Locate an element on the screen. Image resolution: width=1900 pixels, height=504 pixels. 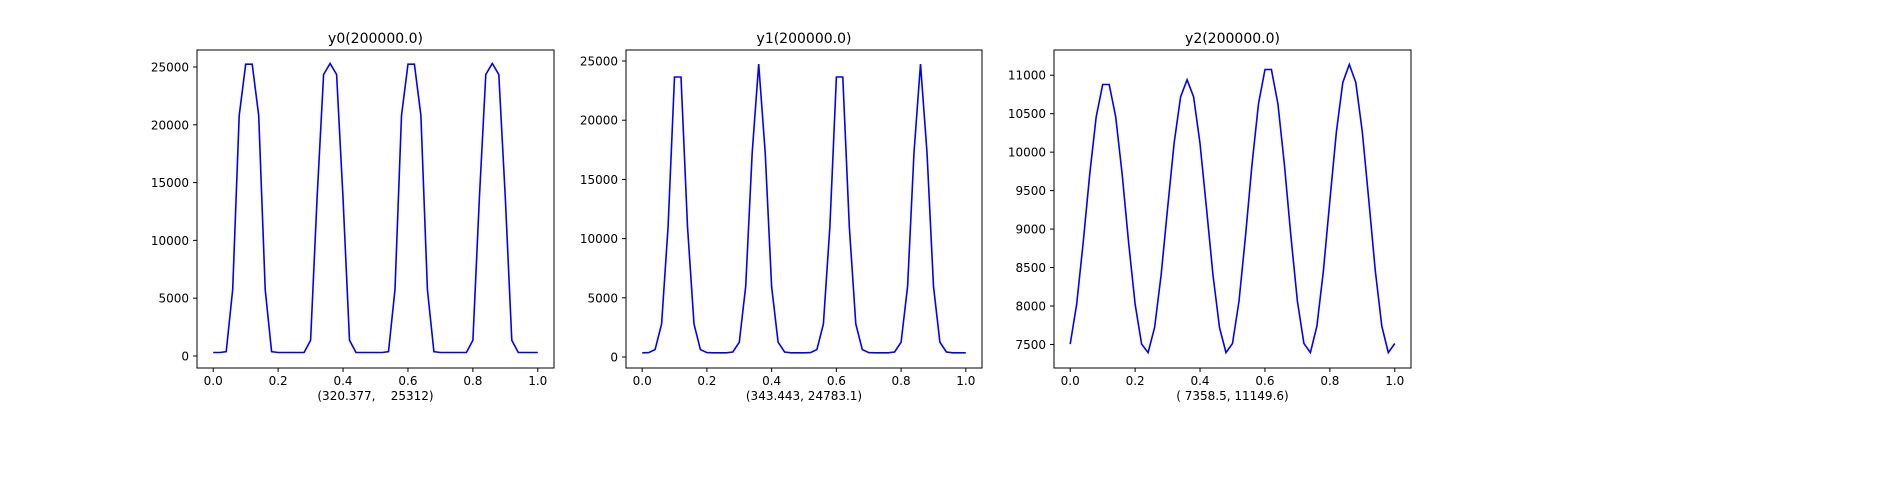
y-tick-label: 8500 is located at coordinates (1030, 268).